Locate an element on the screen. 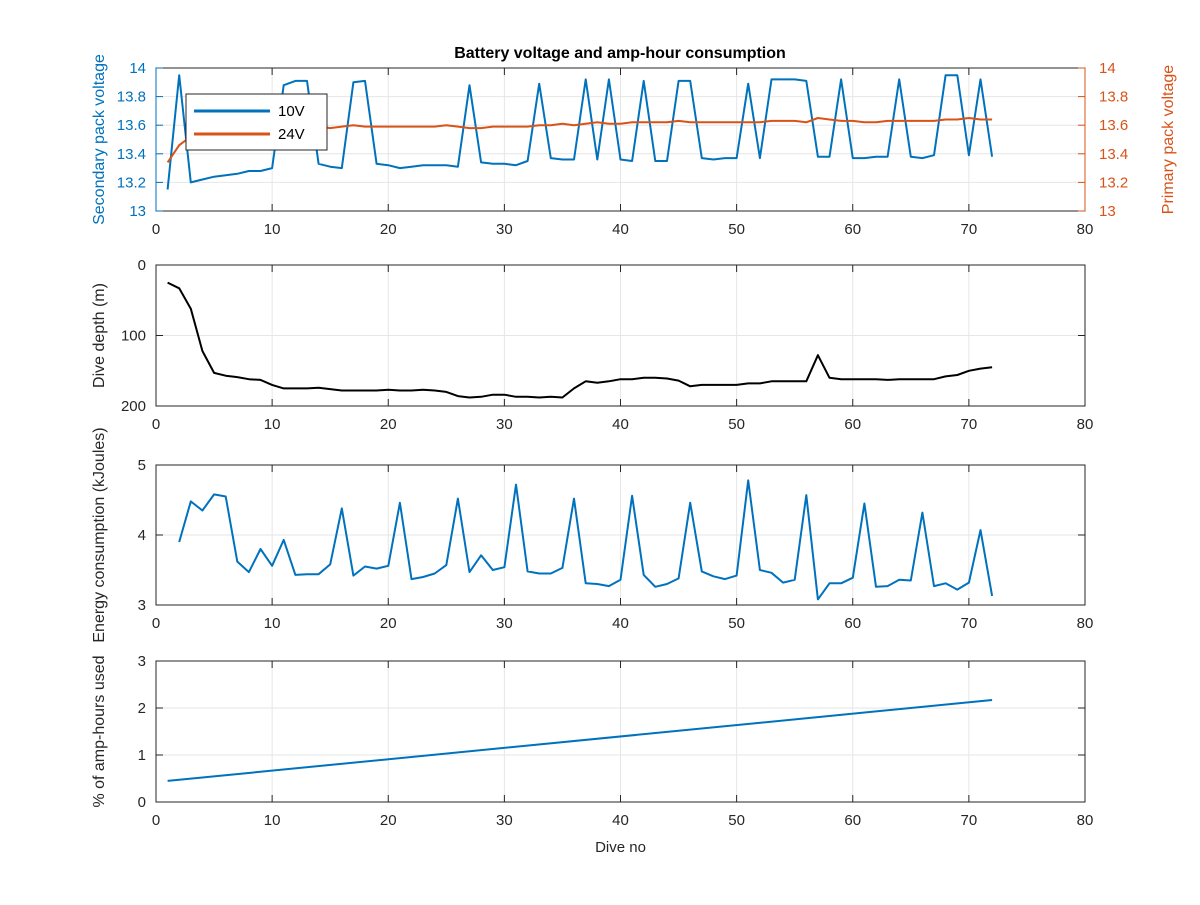  y-tick-label: 100 is located at coordinates (133, 336).